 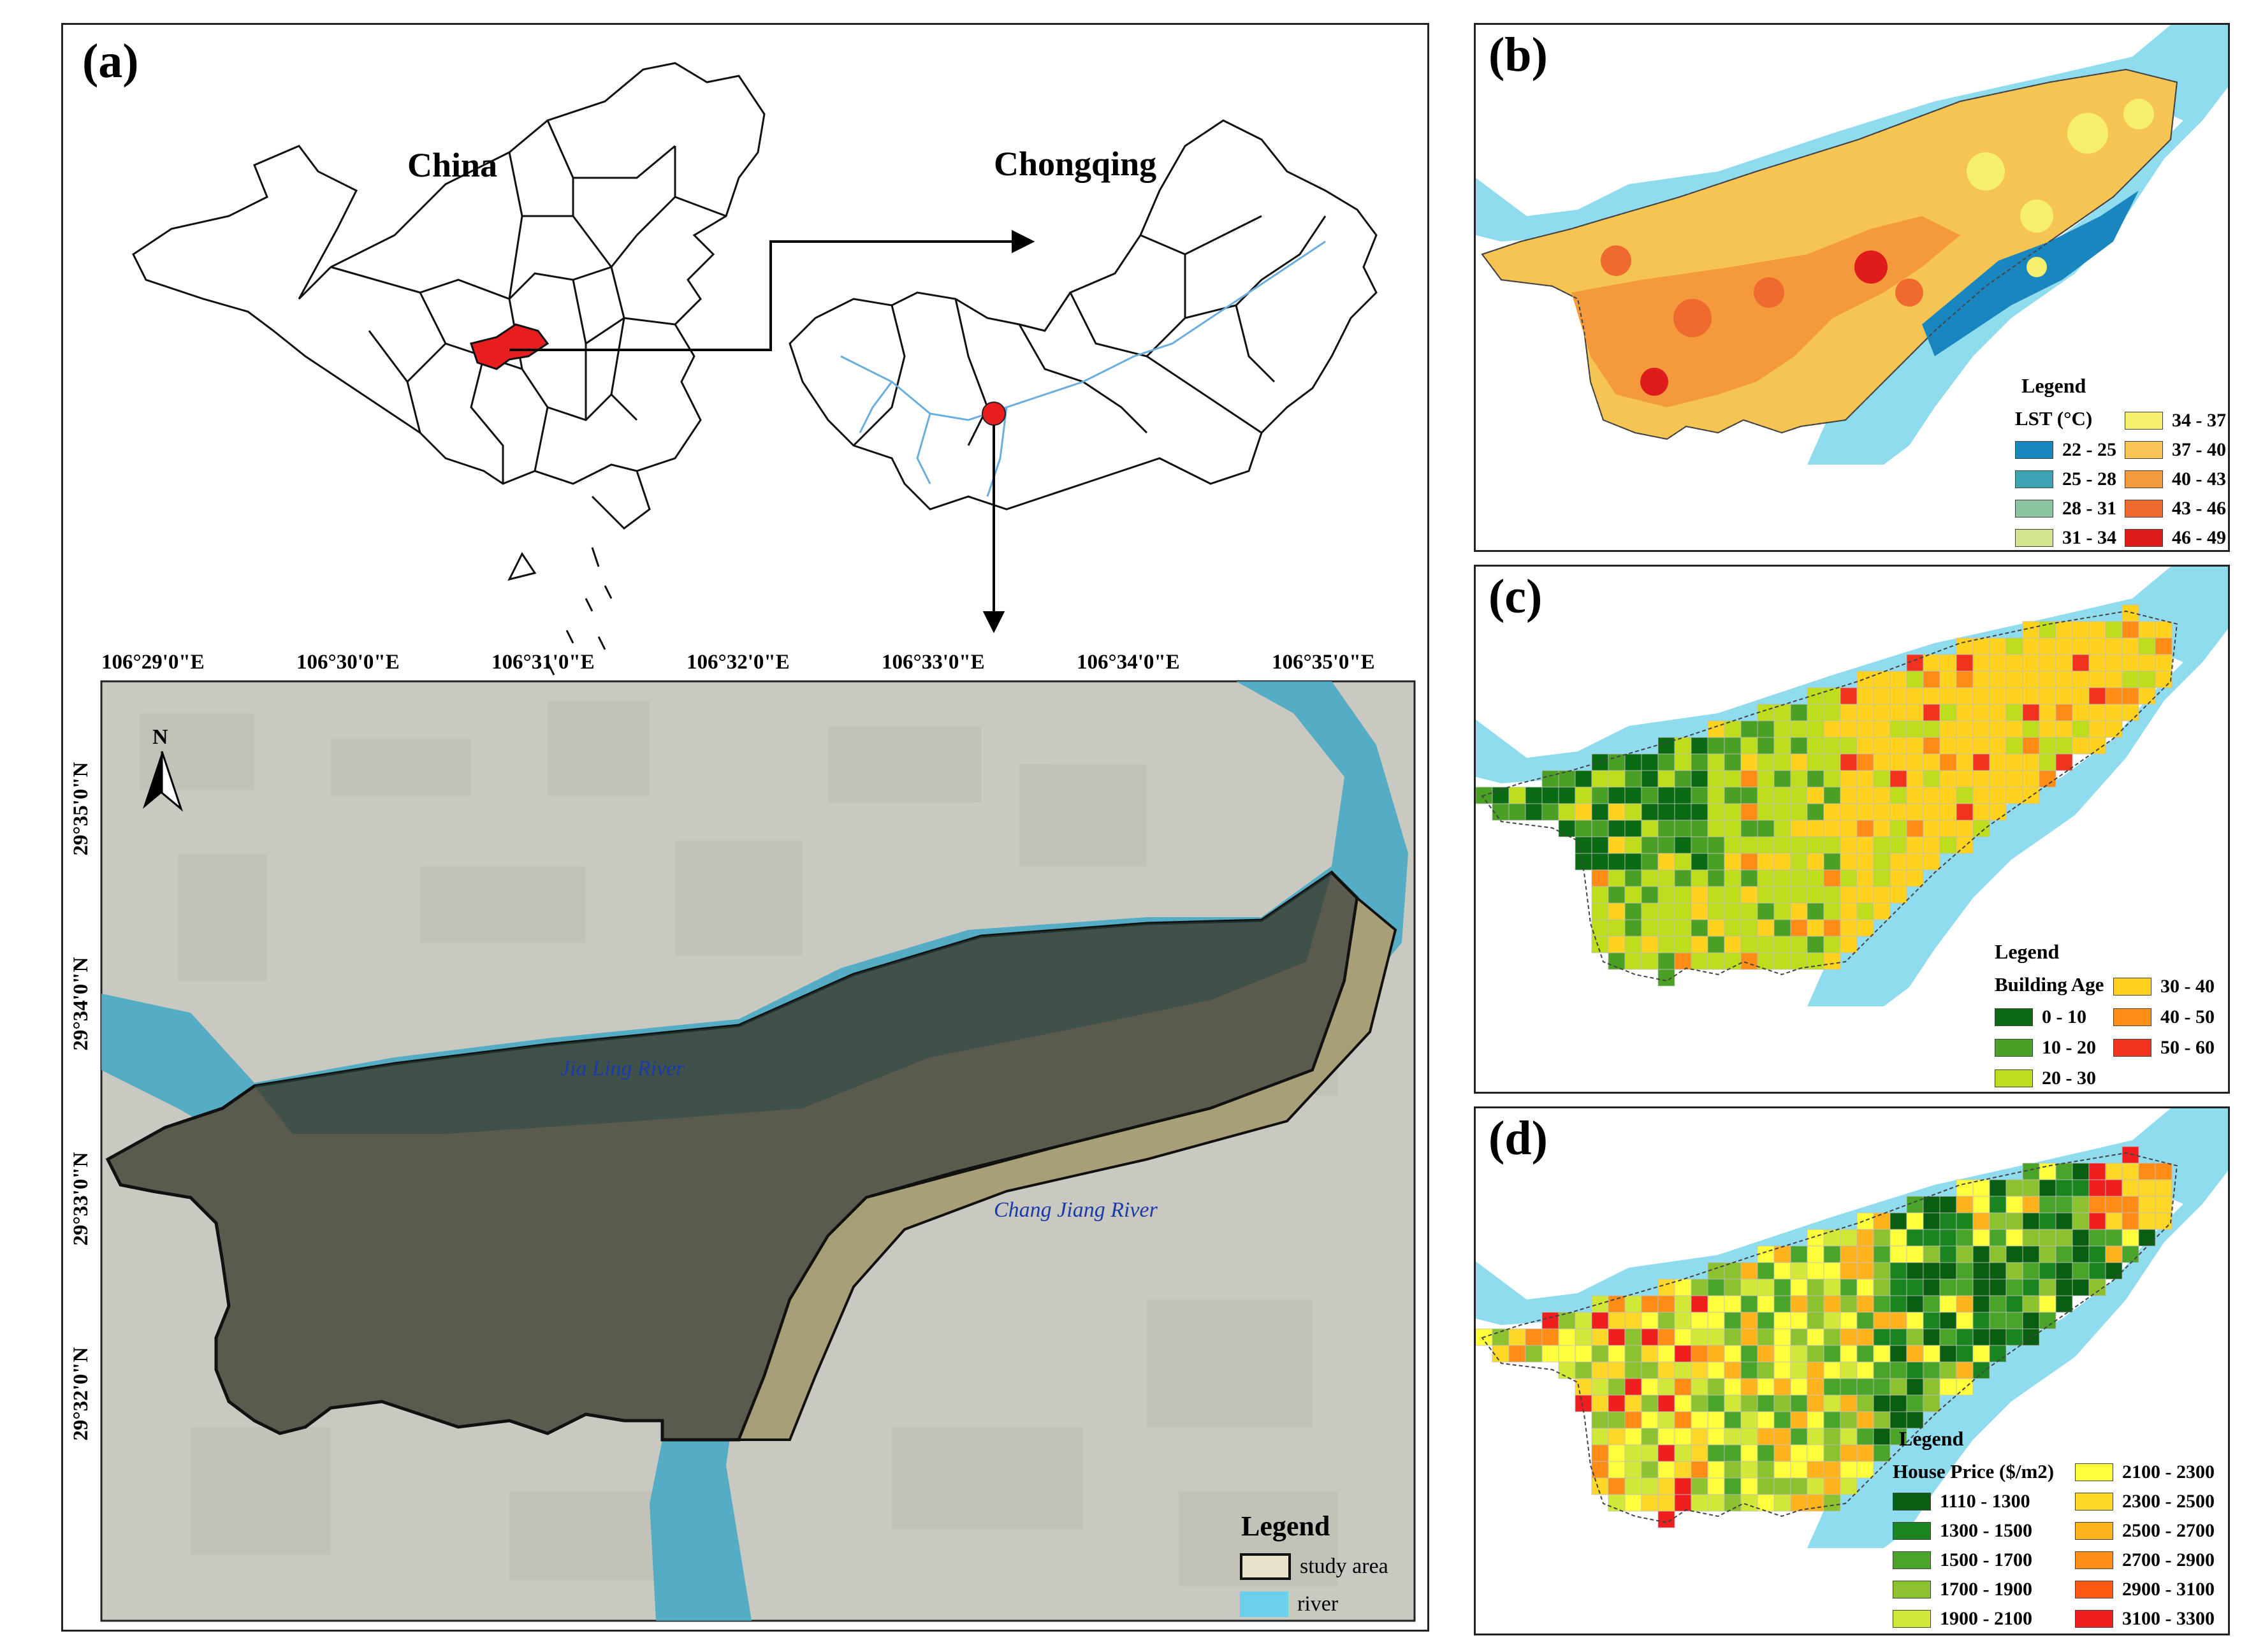 What do you see at coordinates (2176, 421) in the screenshot?
I see `lst-class-4: 34 - 37` at bounding box center [2176, 421].